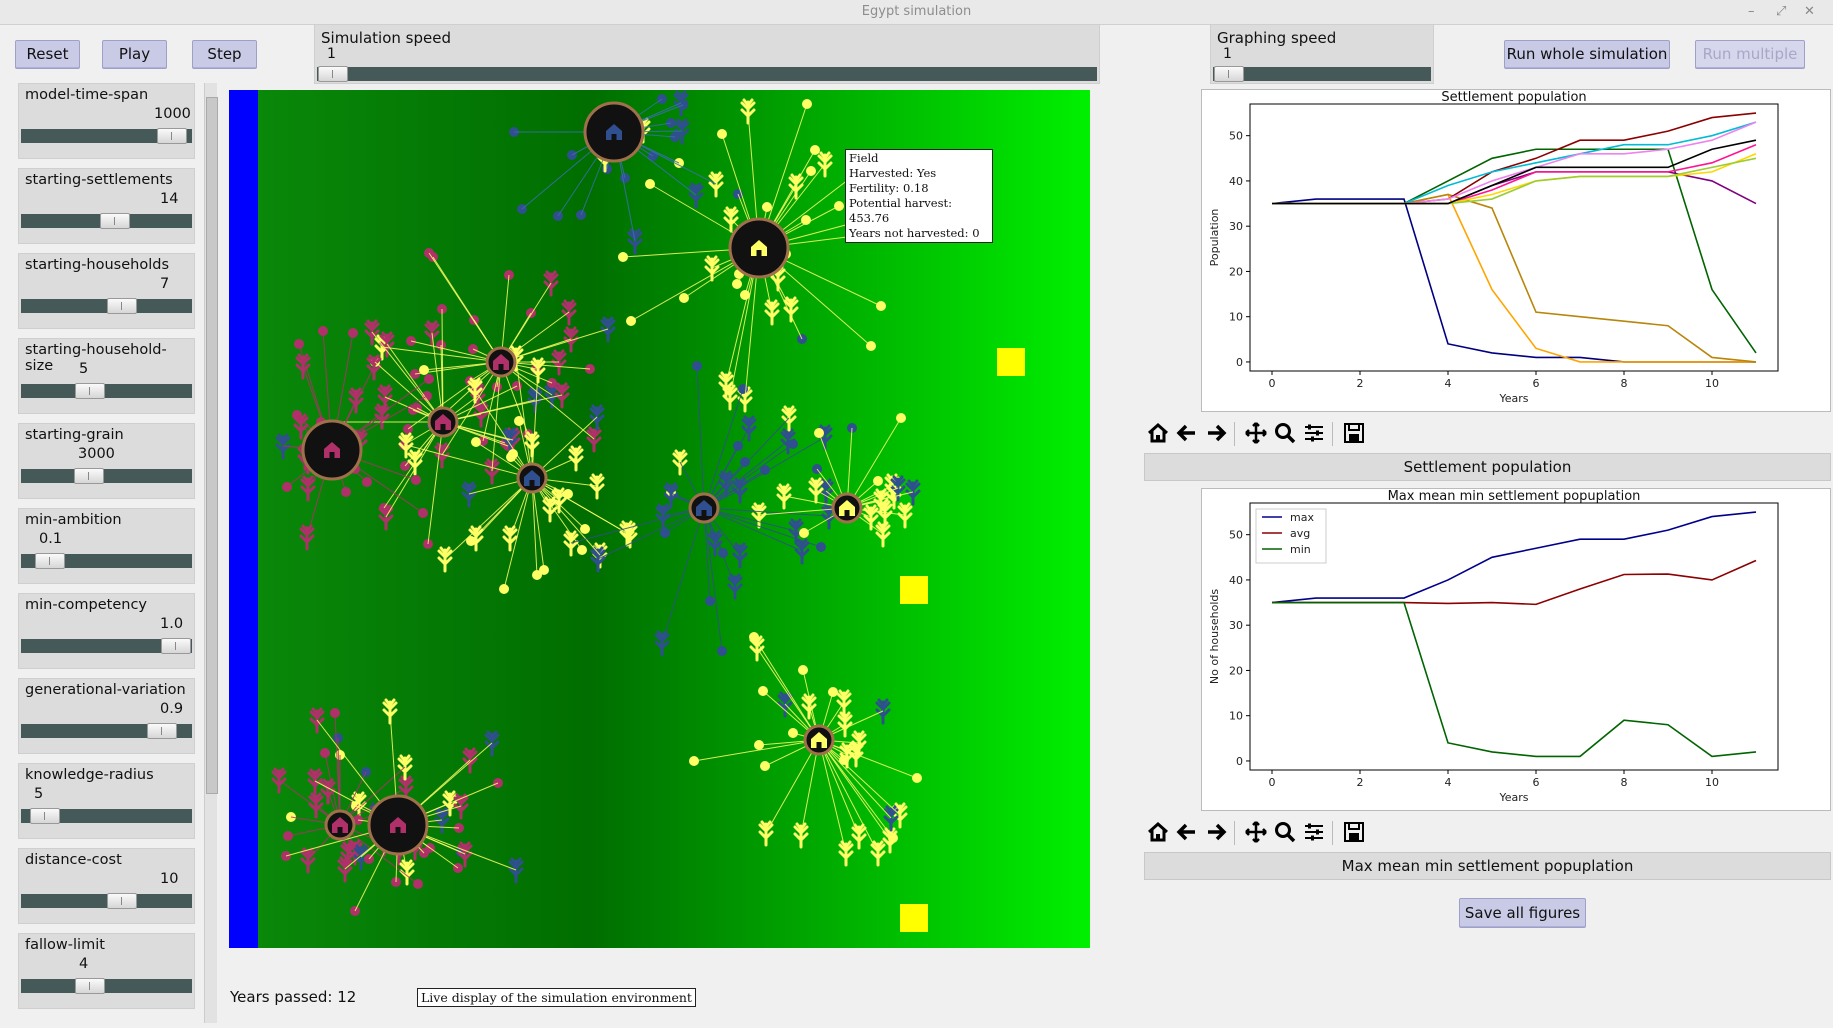 Image resolution: width=1833 pixels, height=1028 pixels. I want to click on sidebar-scroll-thumb, so click(212, 445).